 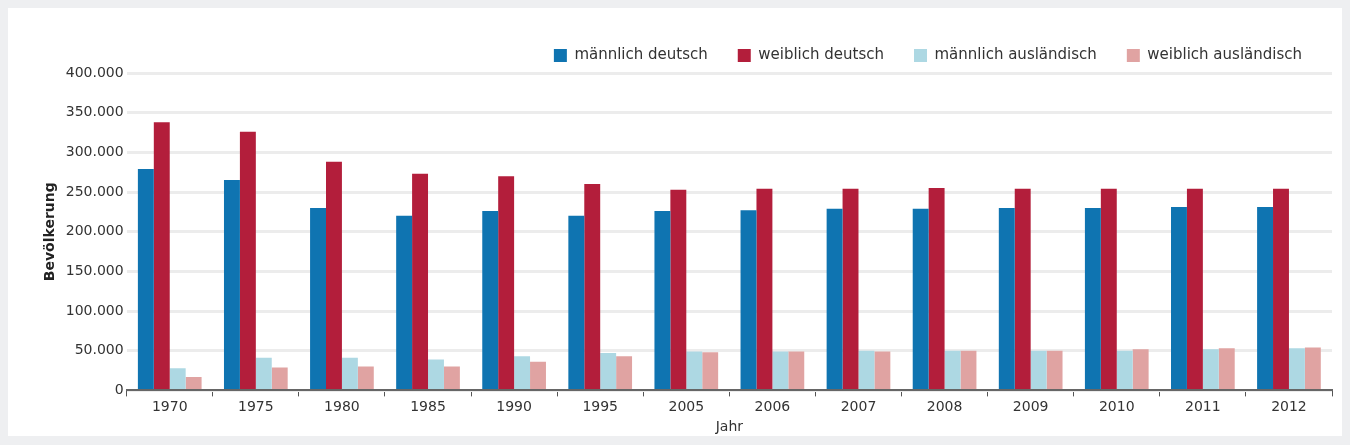 I want to click on legend-label: weiblich deutsch, so click(x=821, y=54).